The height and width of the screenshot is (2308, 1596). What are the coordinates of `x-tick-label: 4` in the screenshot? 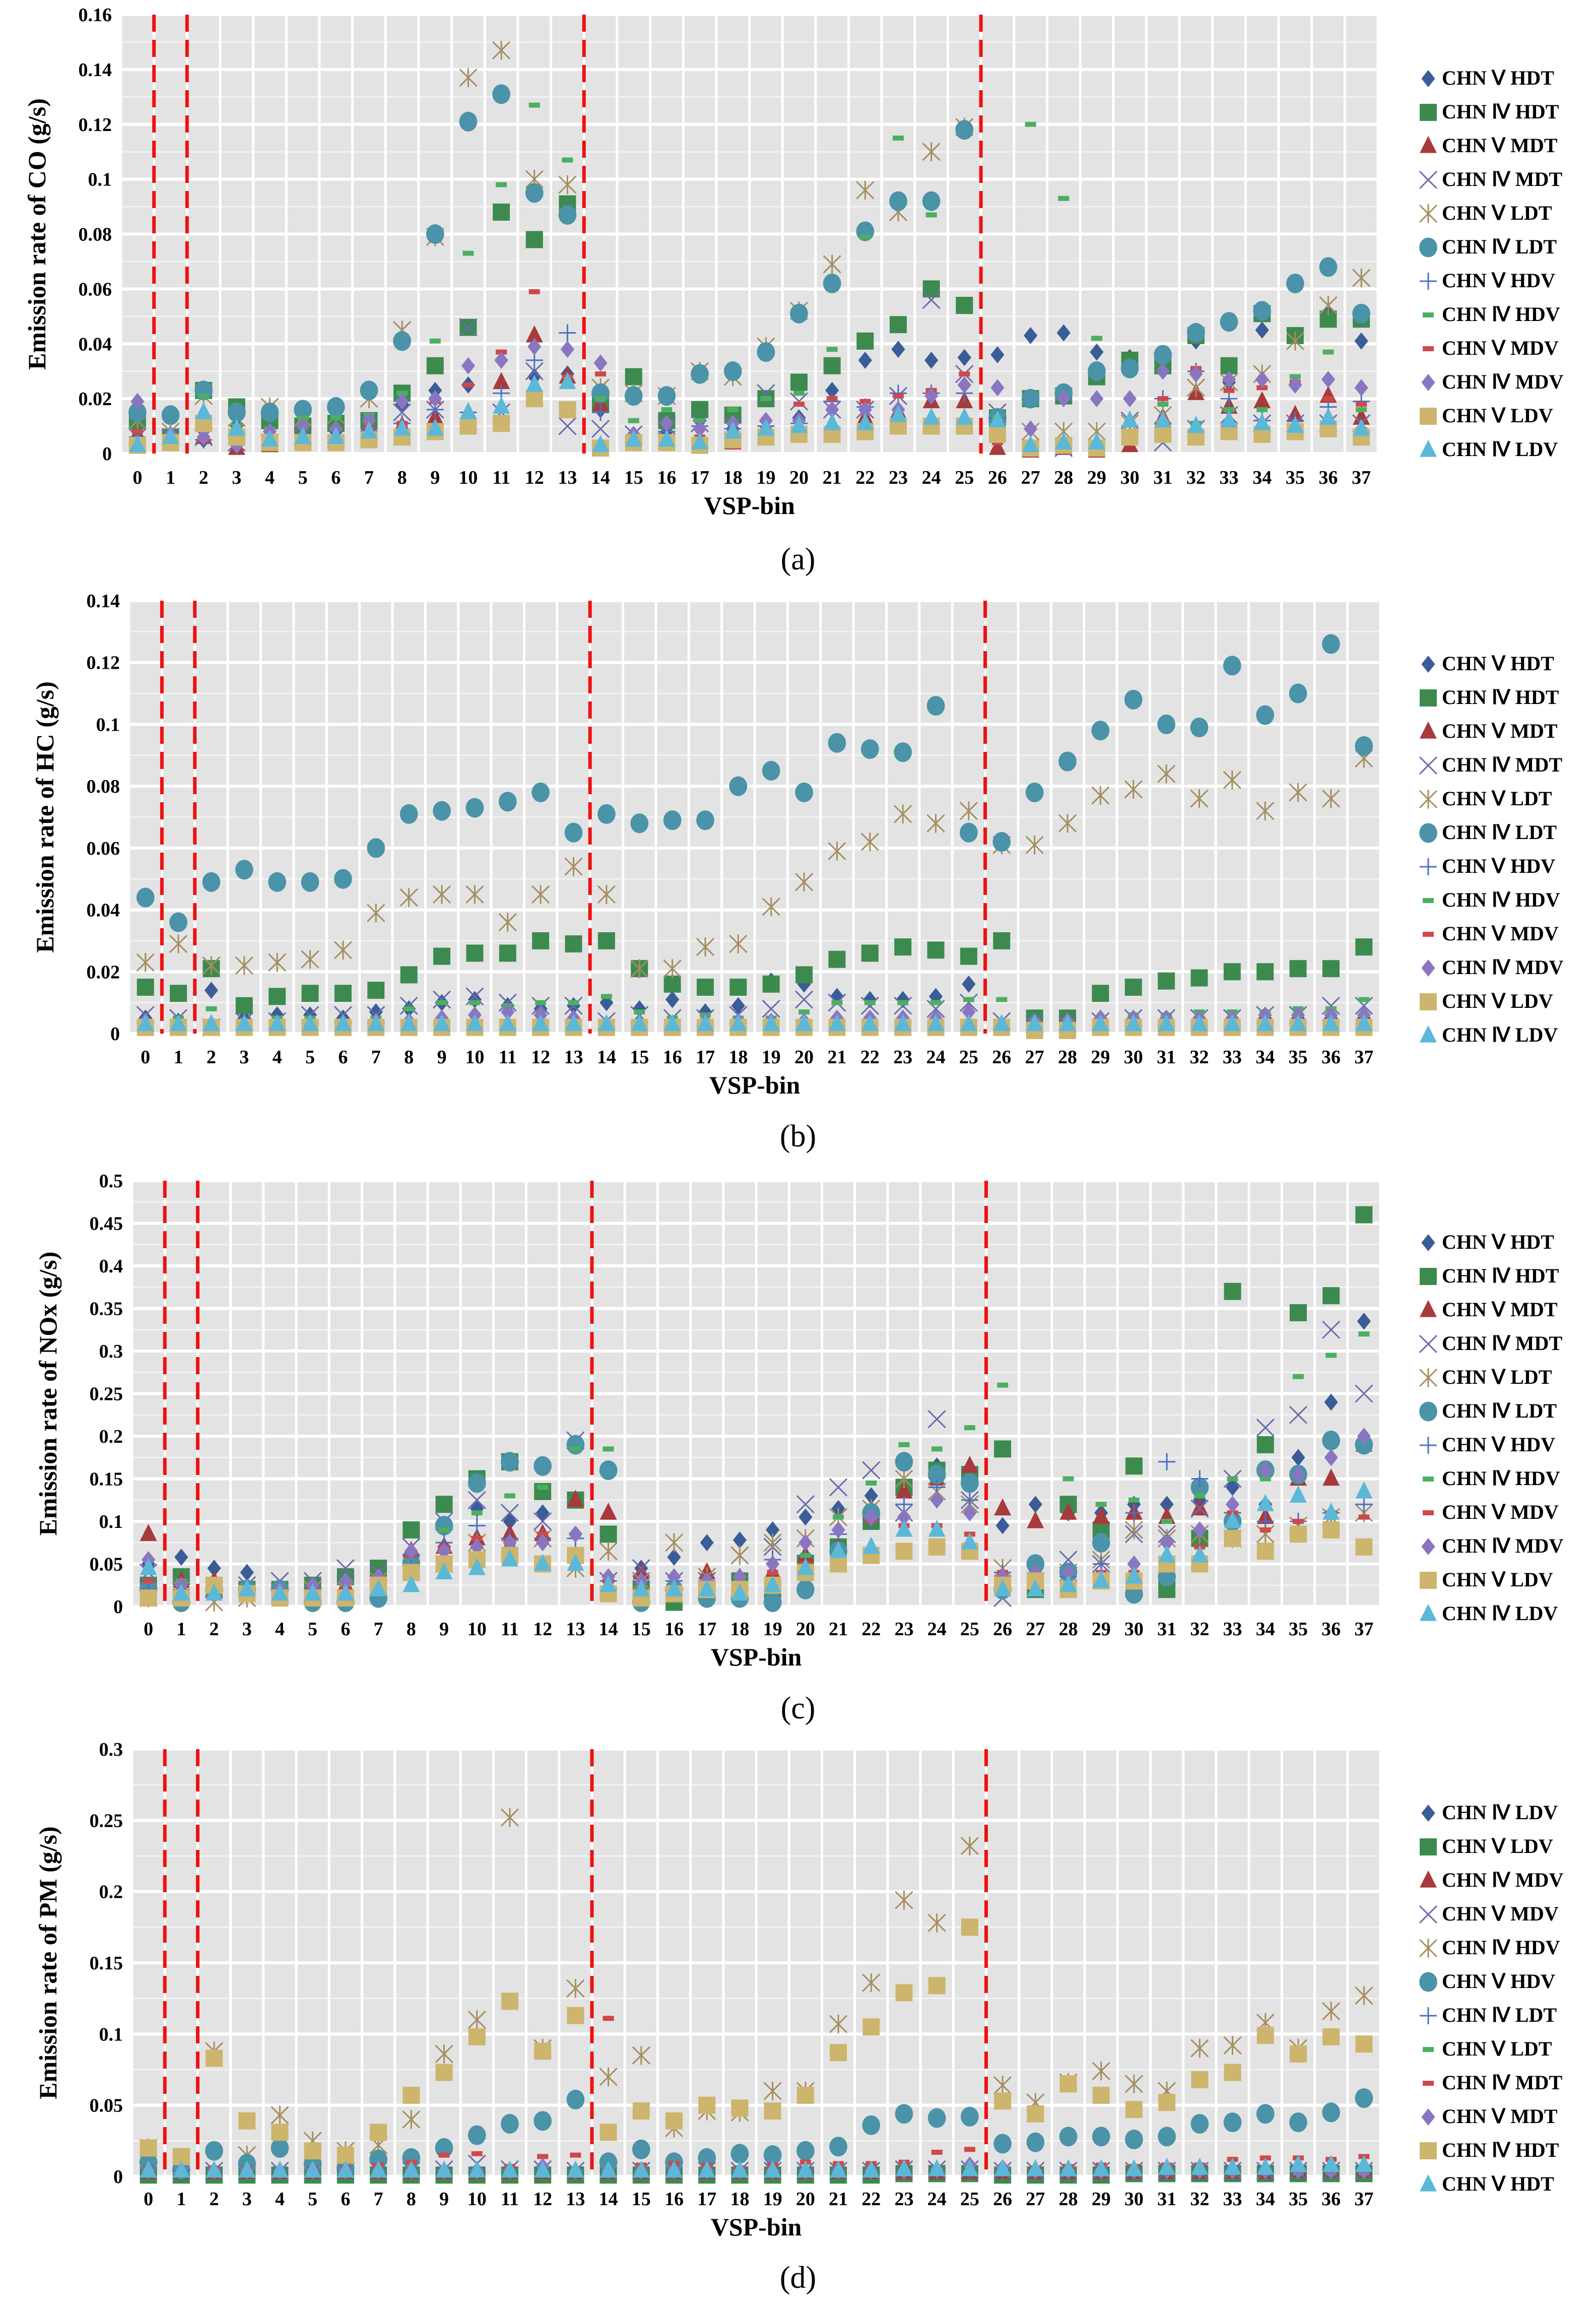 It's located at (280, 2199).